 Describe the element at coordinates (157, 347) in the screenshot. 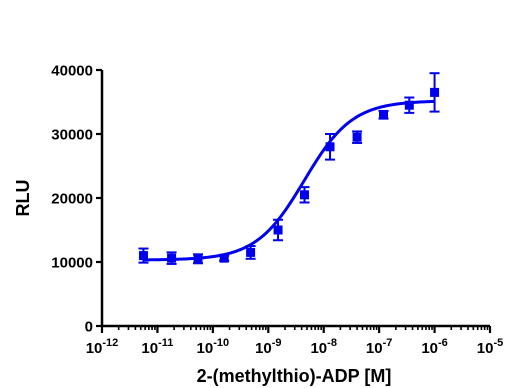

I see `x-tick-label: 10⁻¹¹` at that location.